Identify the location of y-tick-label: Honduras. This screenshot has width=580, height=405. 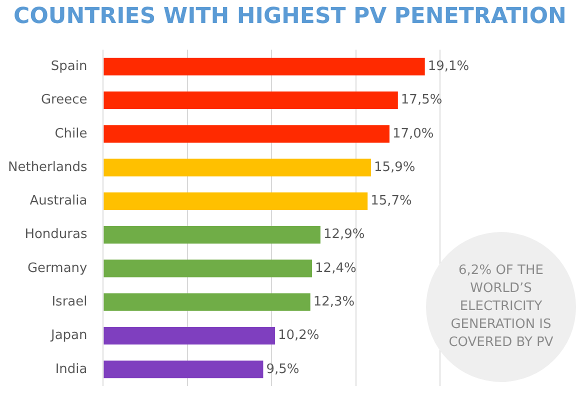
(56, 234).